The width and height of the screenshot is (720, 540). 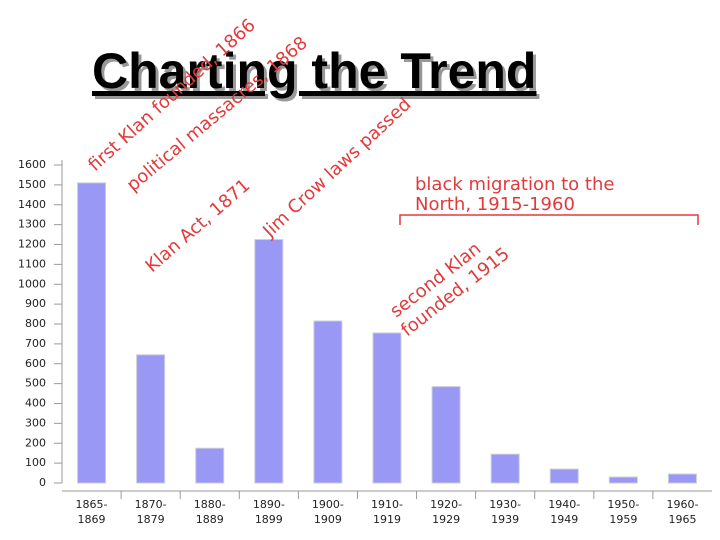 I want to click on x-tick-label: 1930-, so click(x=505, y=504).